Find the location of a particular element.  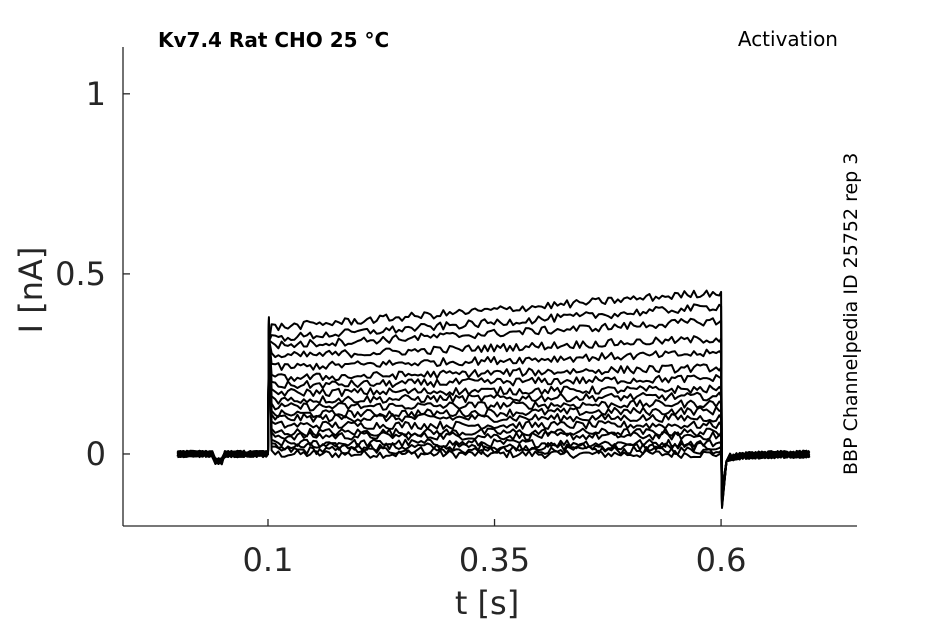

y-axis-title: I [nA] is located at coordinates (31, 290).